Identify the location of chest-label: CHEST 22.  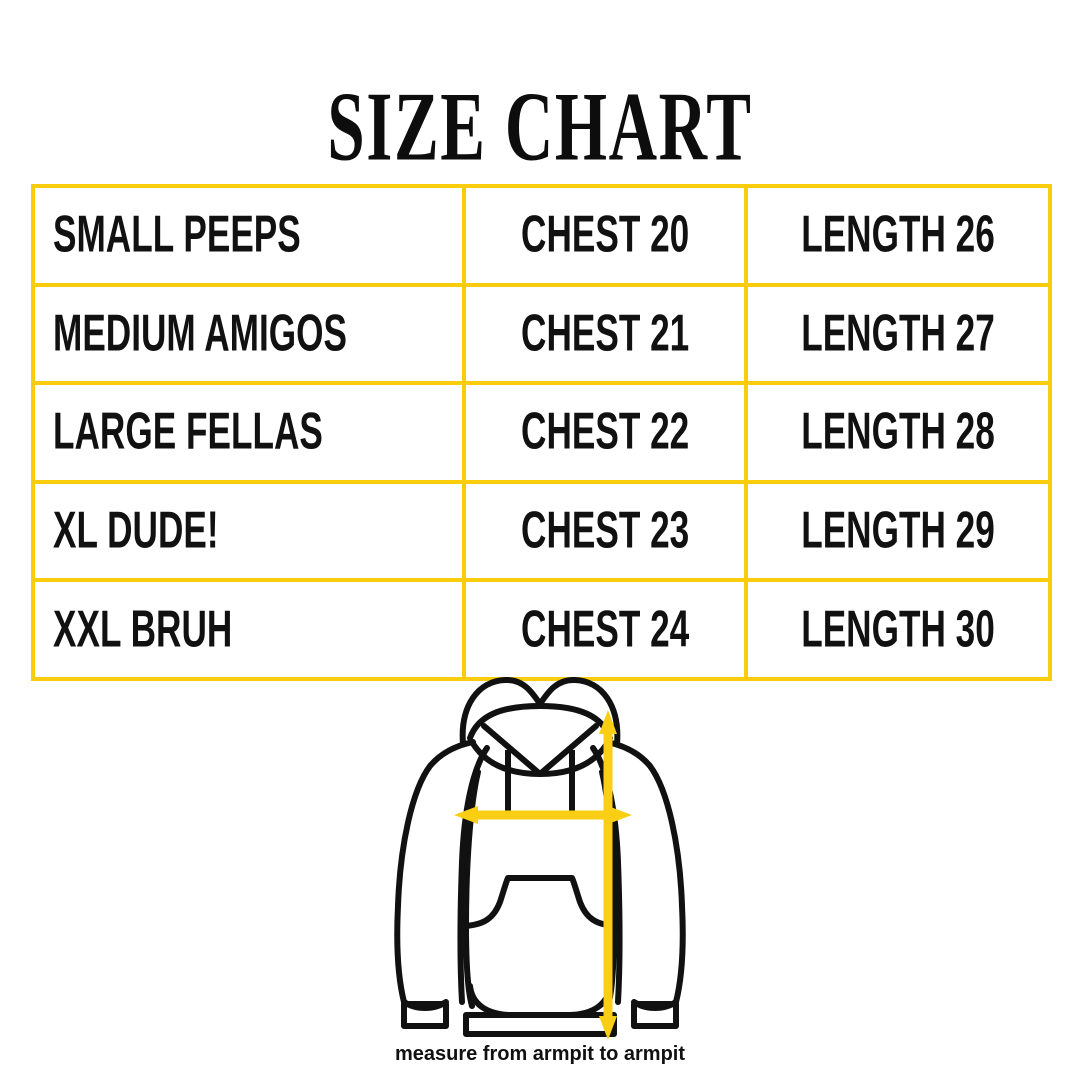
(605, 431).